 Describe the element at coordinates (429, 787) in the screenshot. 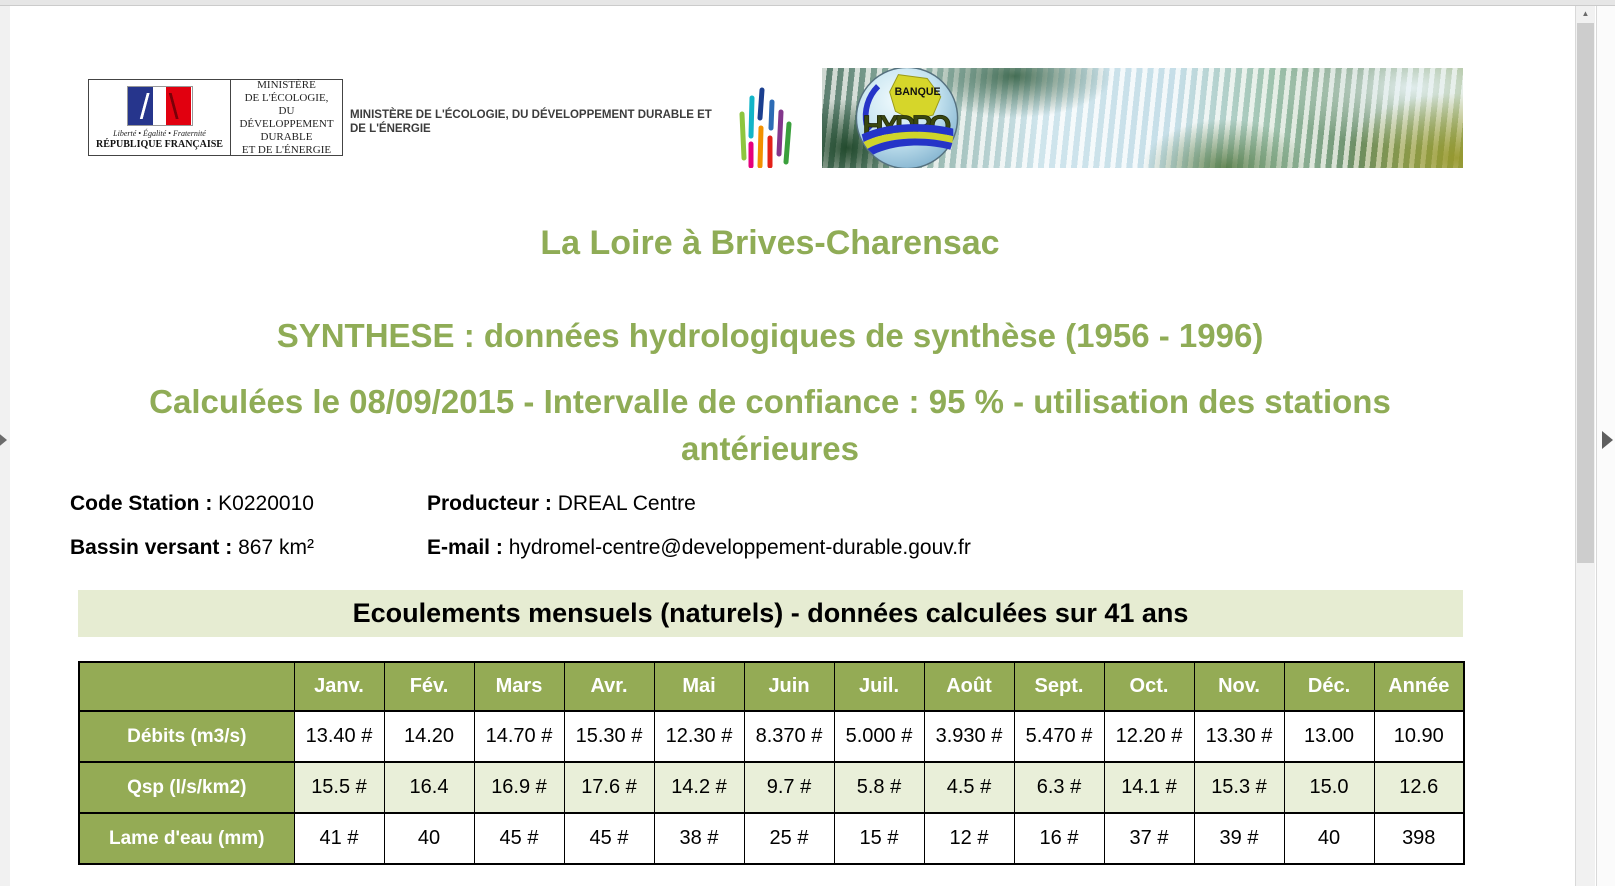

I see `value-cell: 16.4` at that location.